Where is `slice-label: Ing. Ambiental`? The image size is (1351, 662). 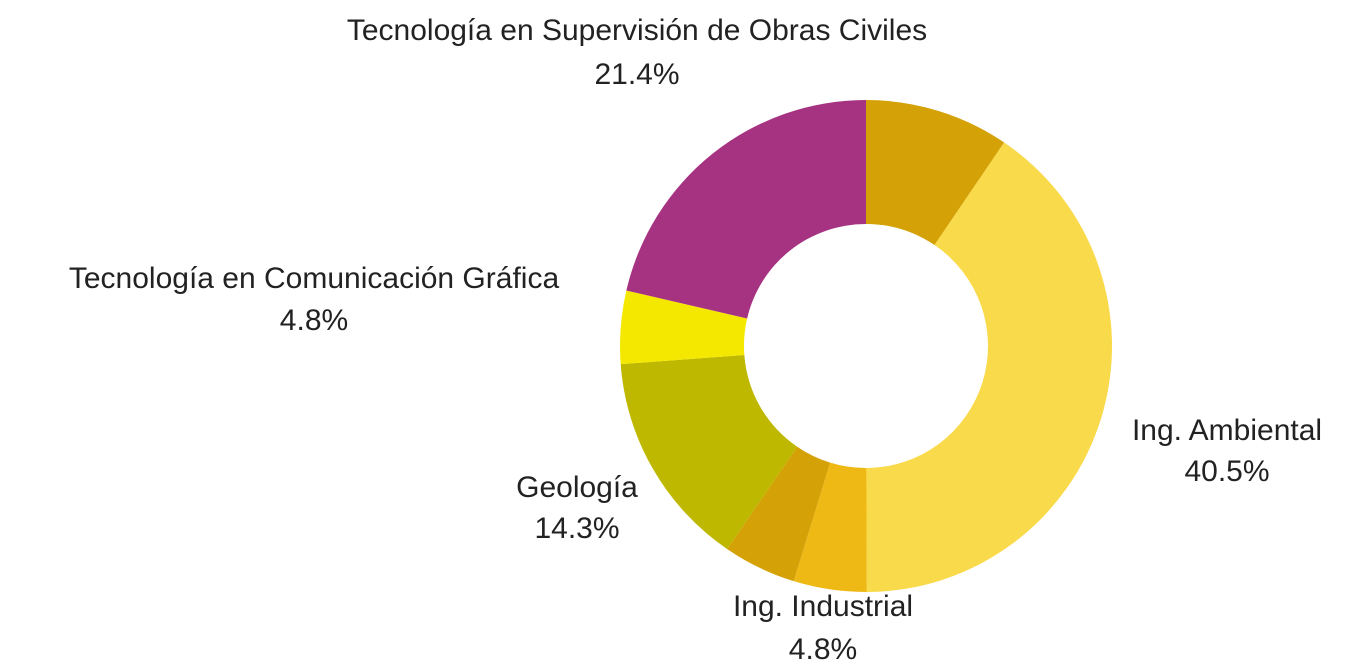
slice-label: Ing. Ambiental is located at coordinates (1227, 430).